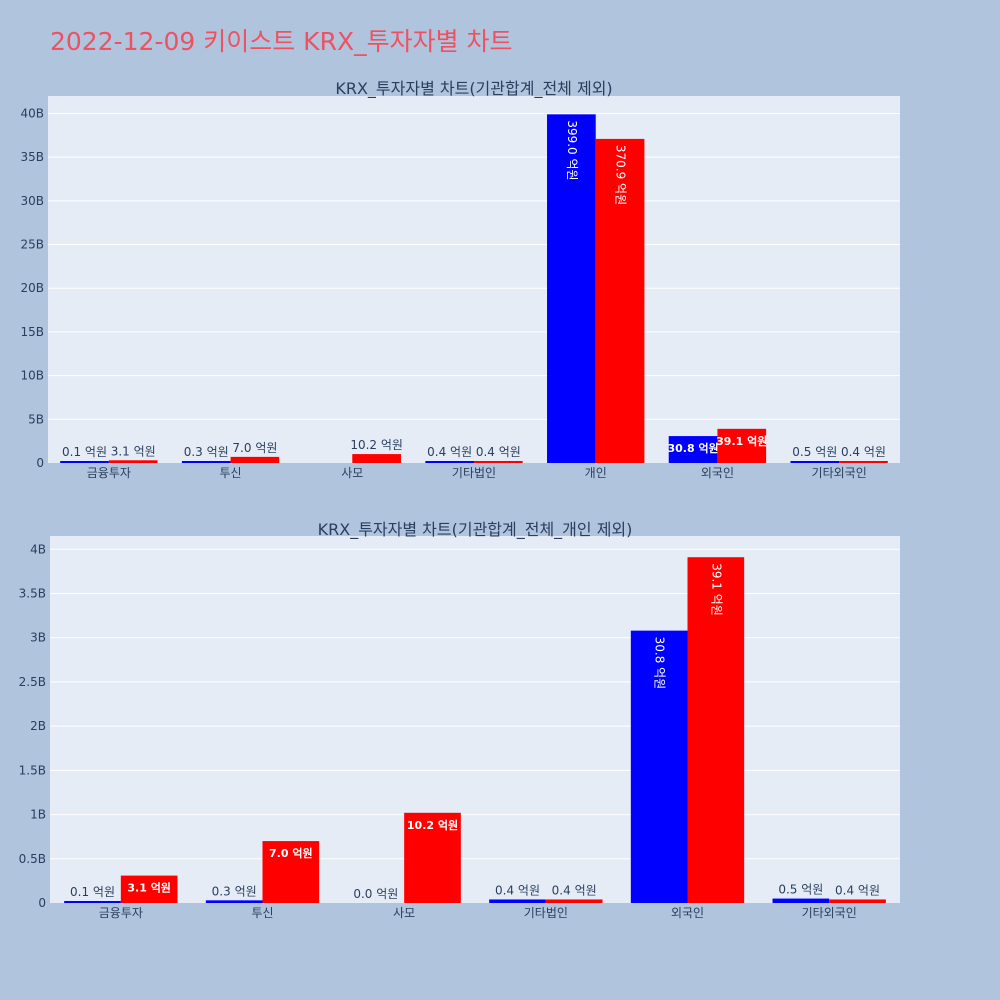 The height and width of the screenshot is (1000, 1000). I want to click on y-tick-label: 3B, so click(38, 638).